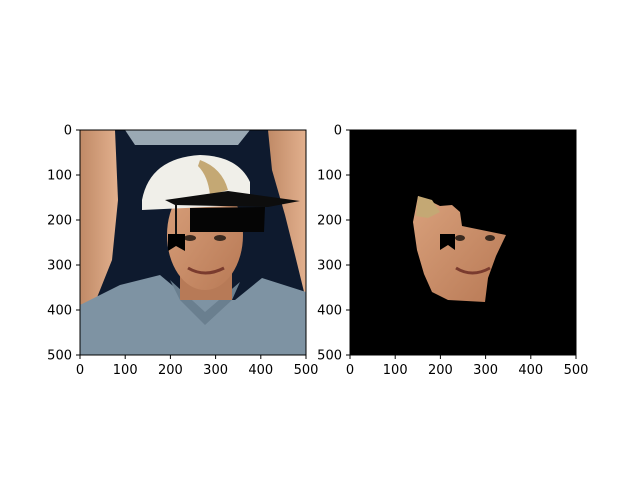  I want to click on trophy, so click(187, 137).